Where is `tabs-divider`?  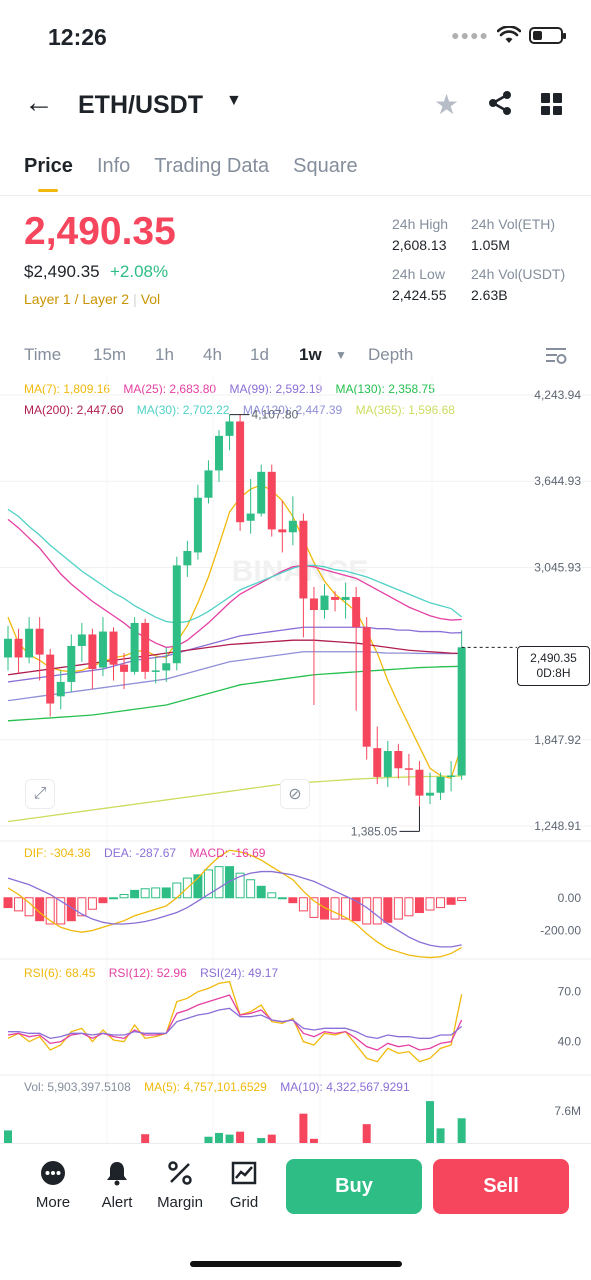
tabs-divider is located at coordinates (295, 195).